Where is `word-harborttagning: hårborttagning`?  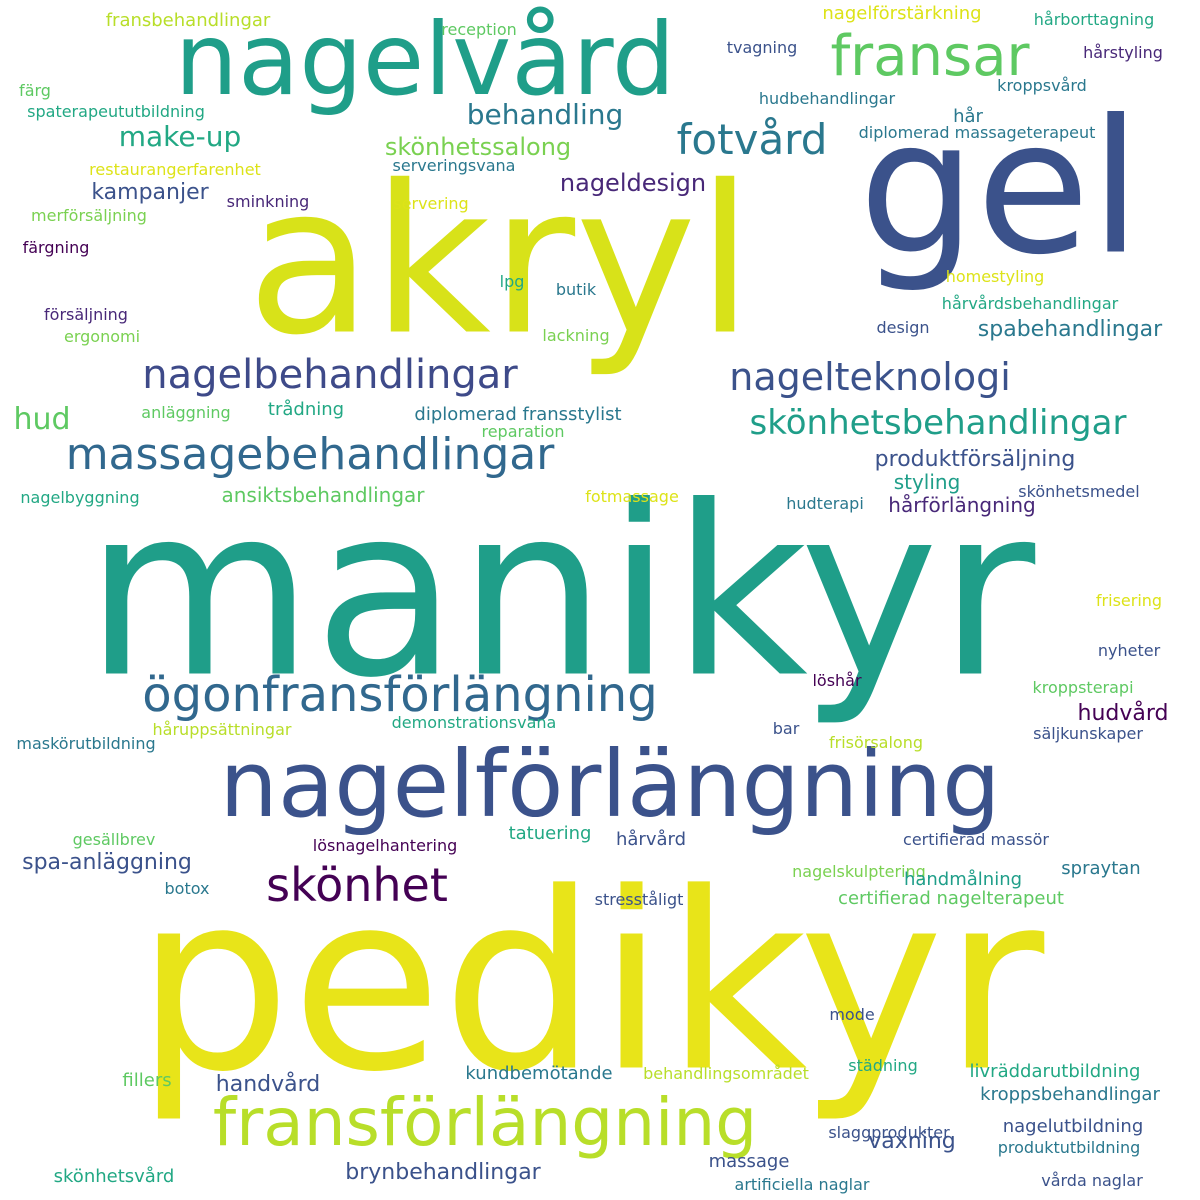 word-harborttagning: hårborttagning is located at coordinates (1094, 19).